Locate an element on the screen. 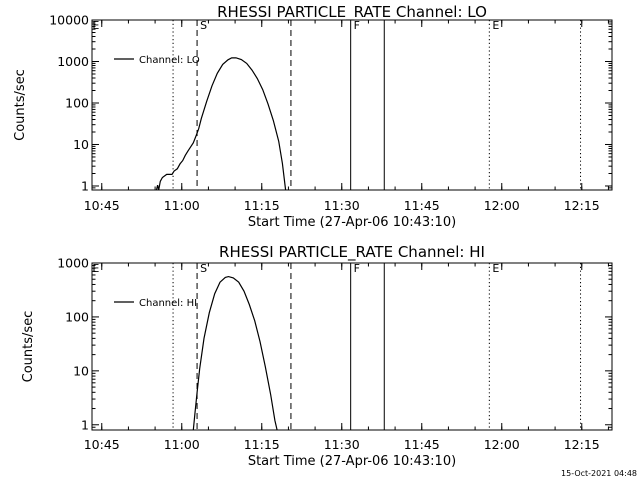  chart-title: RHESSI PARTICLE_RATE Channel: HI is located at coordinates (352, 252).